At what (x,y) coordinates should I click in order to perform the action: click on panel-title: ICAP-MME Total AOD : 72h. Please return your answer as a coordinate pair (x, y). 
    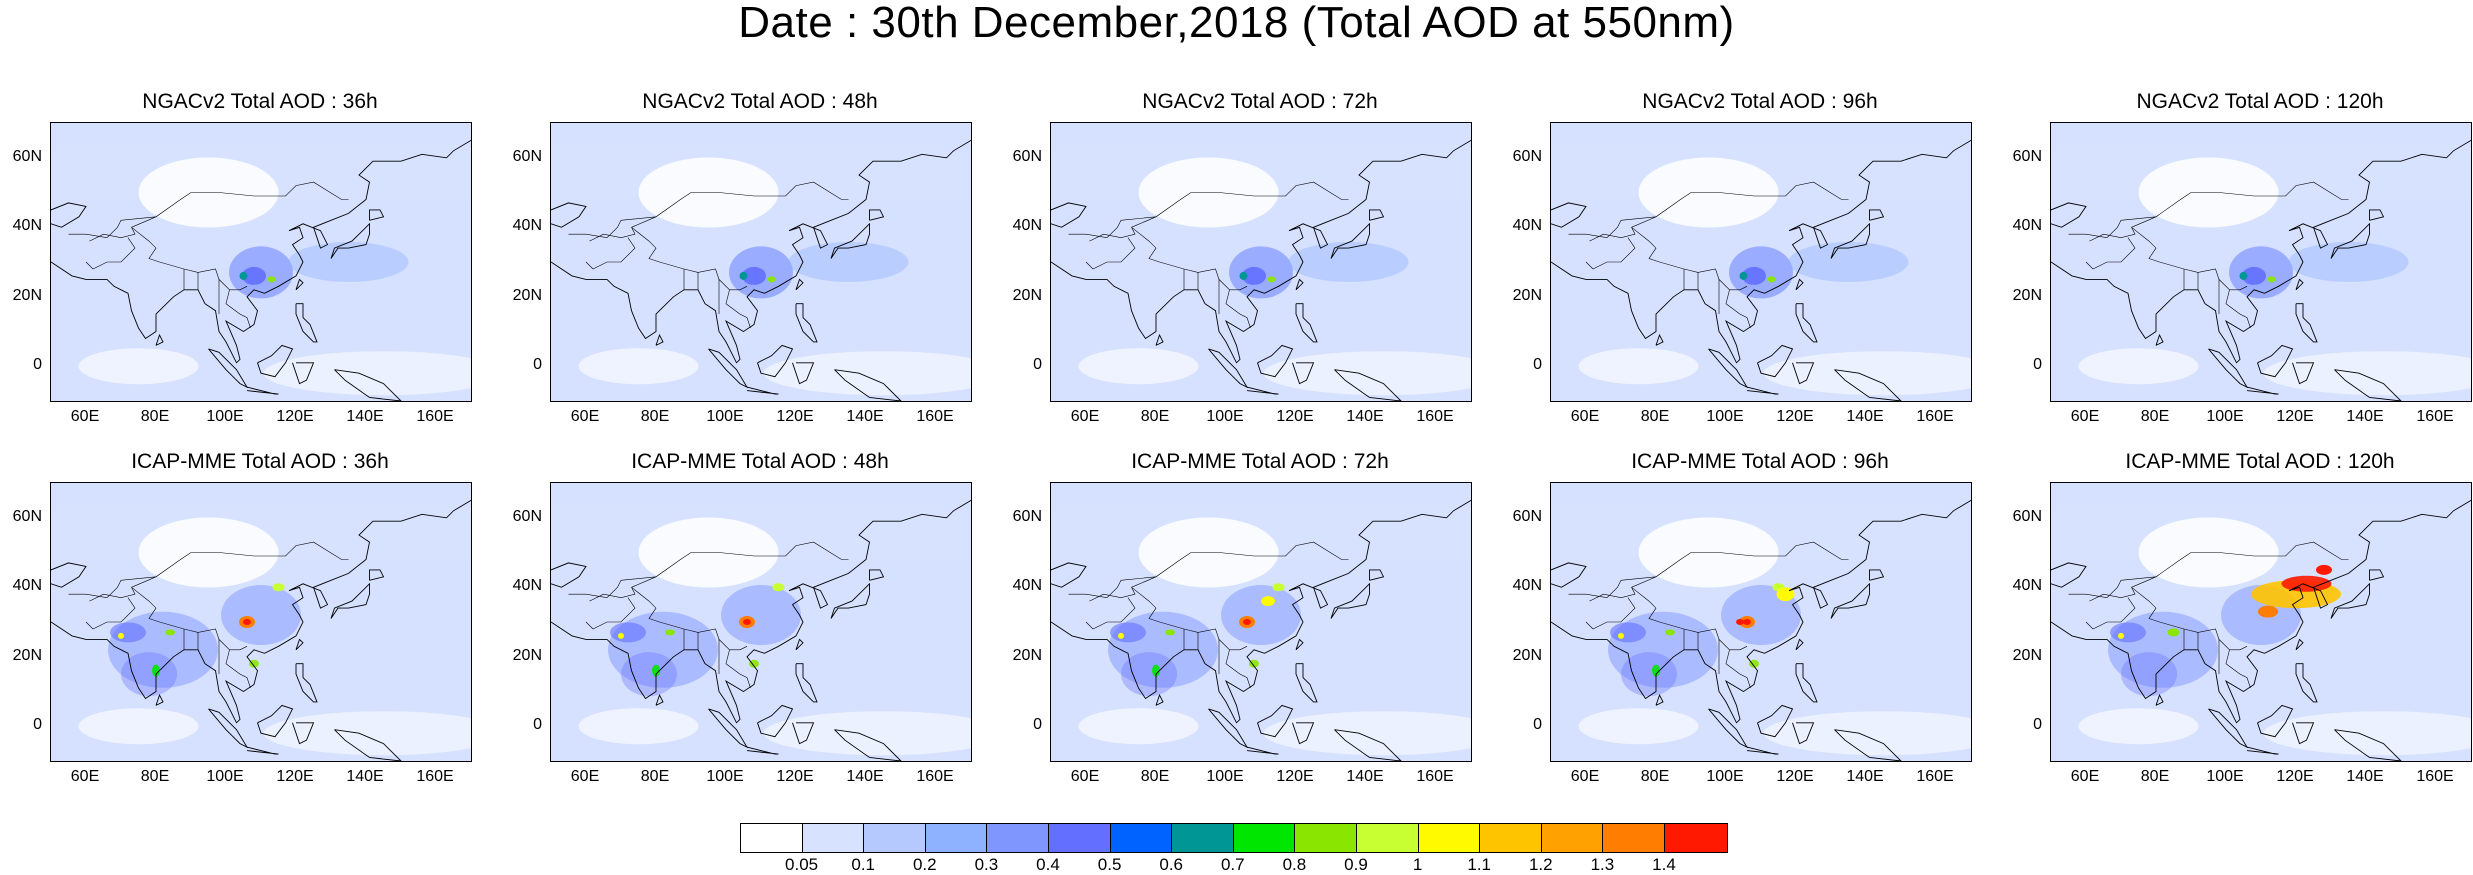
    Looking at the image, I should click on (1260, 461).